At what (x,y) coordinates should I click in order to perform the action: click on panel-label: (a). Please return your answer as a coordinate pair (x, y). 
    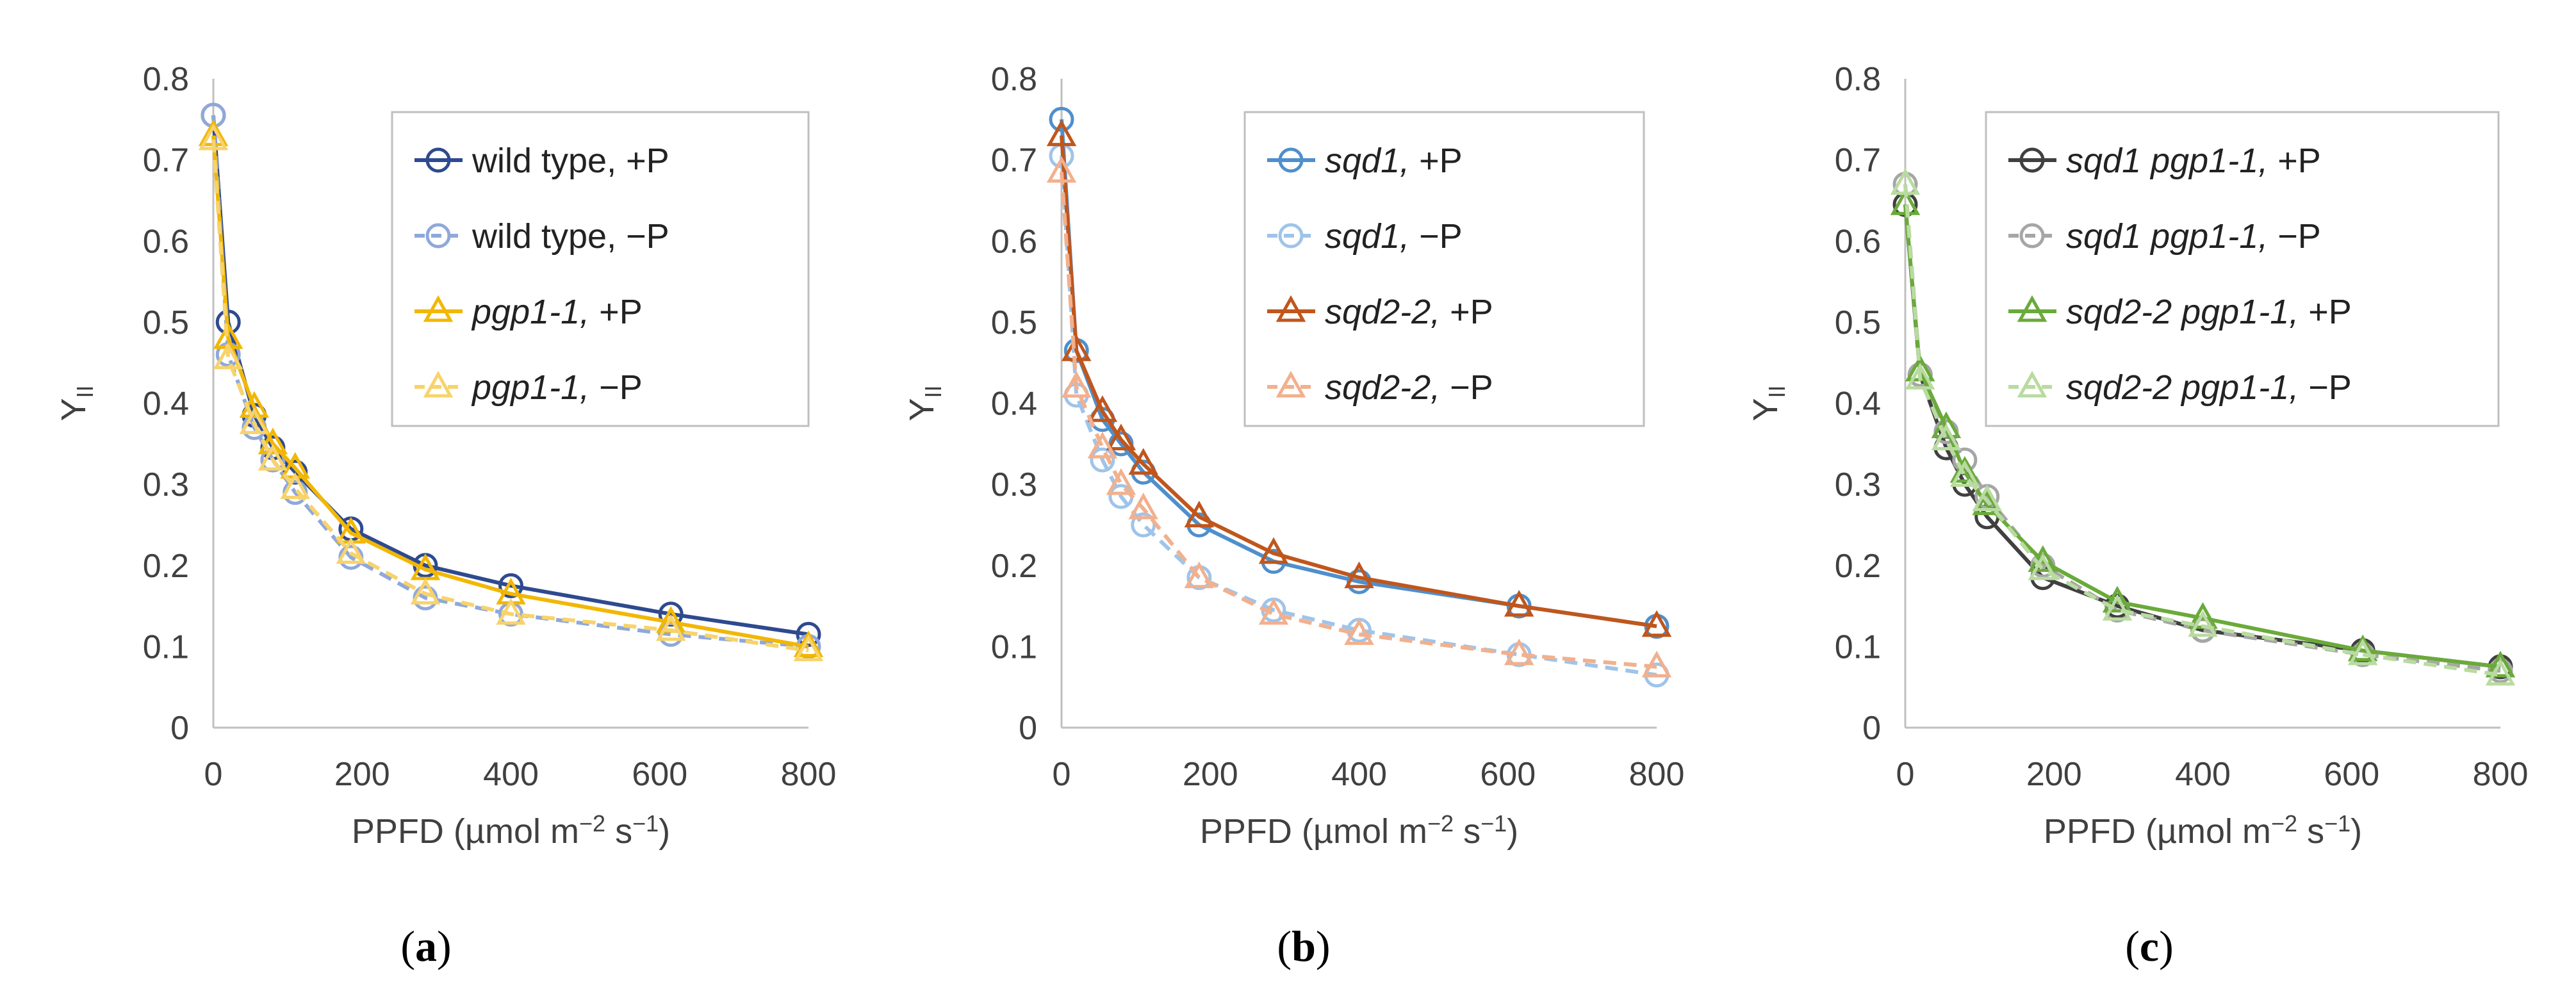
    Looking at the image, I should click on (426, 946).